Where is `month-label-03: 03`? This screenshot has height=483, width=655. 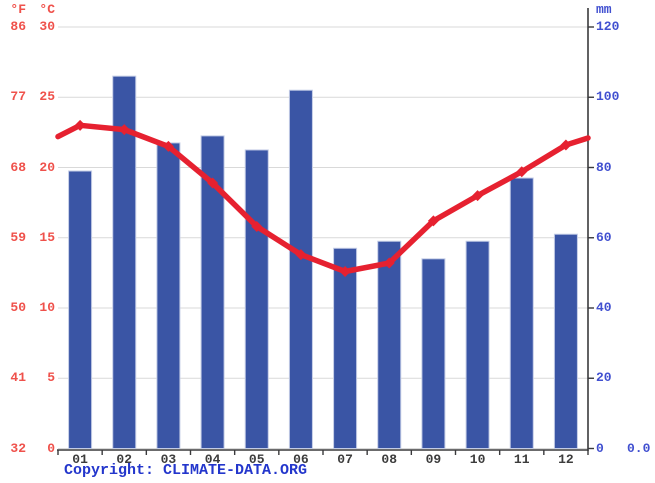 month-label-03: 03 is located at coordinates (168, 459).